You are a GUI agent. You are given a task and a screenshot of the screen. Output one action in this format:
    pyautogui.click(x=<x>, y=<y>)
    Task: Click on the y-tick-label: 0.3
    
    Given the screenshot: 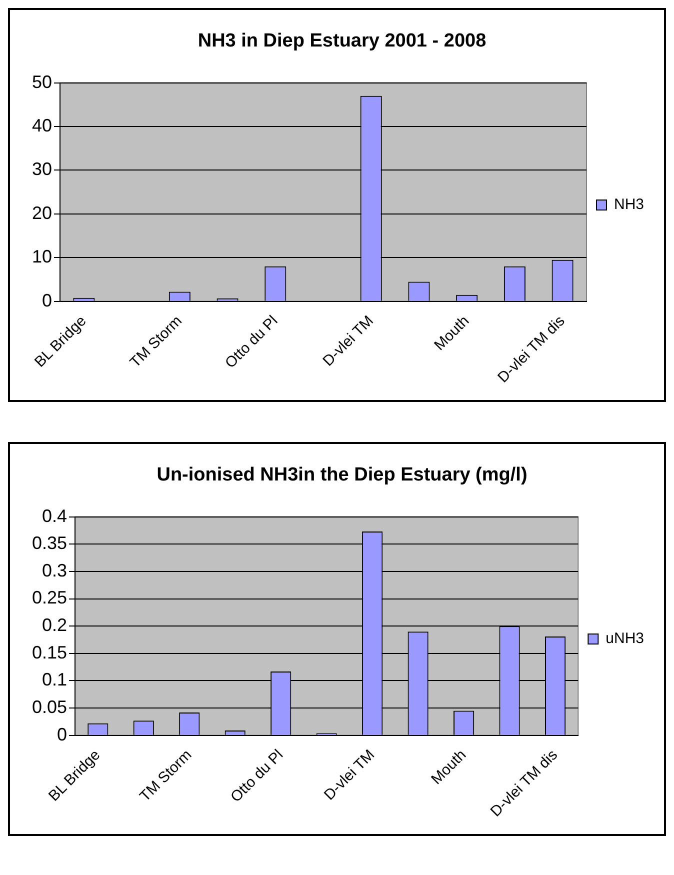 What is the action you would take?
    pyautogui.click(x=55, y=570)
    